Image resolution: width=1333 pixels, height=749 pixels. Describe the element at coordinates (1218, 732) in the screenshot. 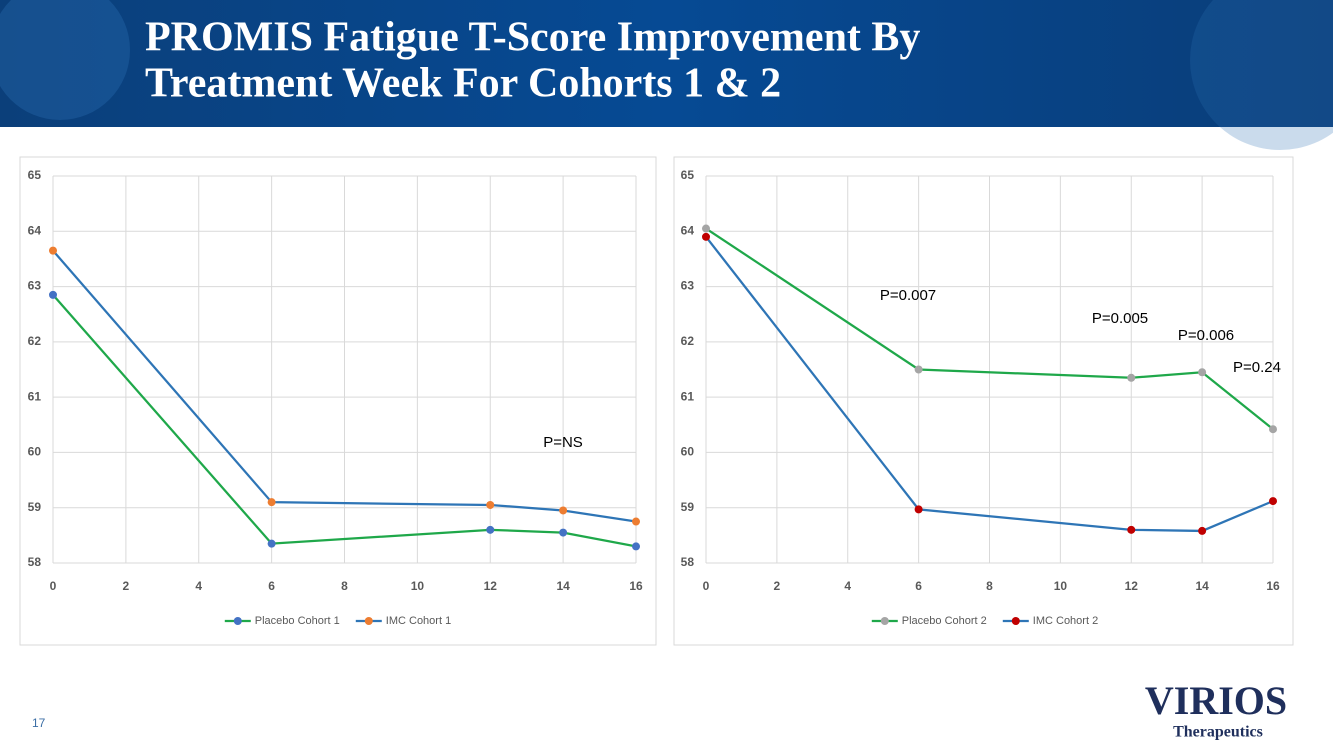

I see `logo-tagline: Therapeutics` at that location.